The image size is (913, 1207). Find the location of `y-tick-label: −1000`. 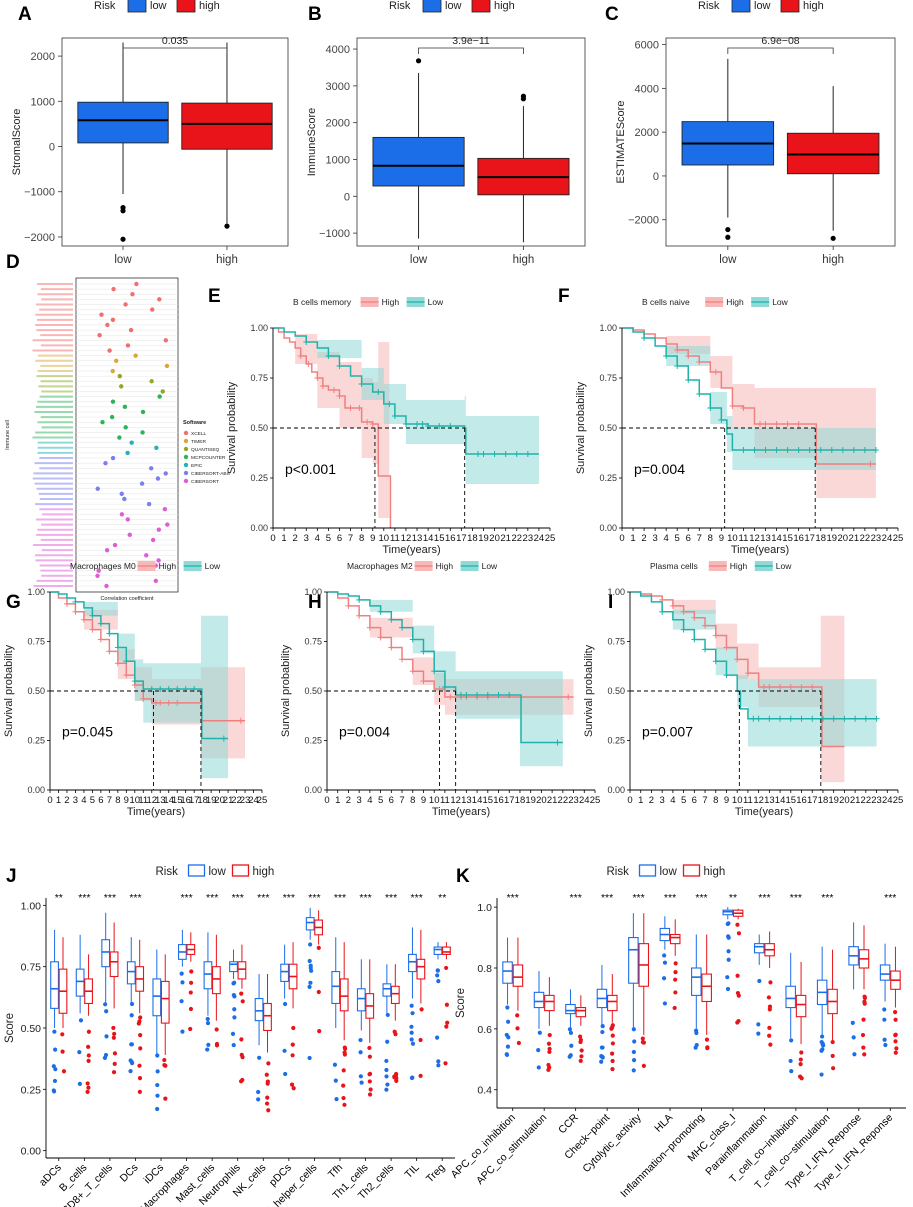

y-tick-label: −1000 is located at coordinates (334, 234).